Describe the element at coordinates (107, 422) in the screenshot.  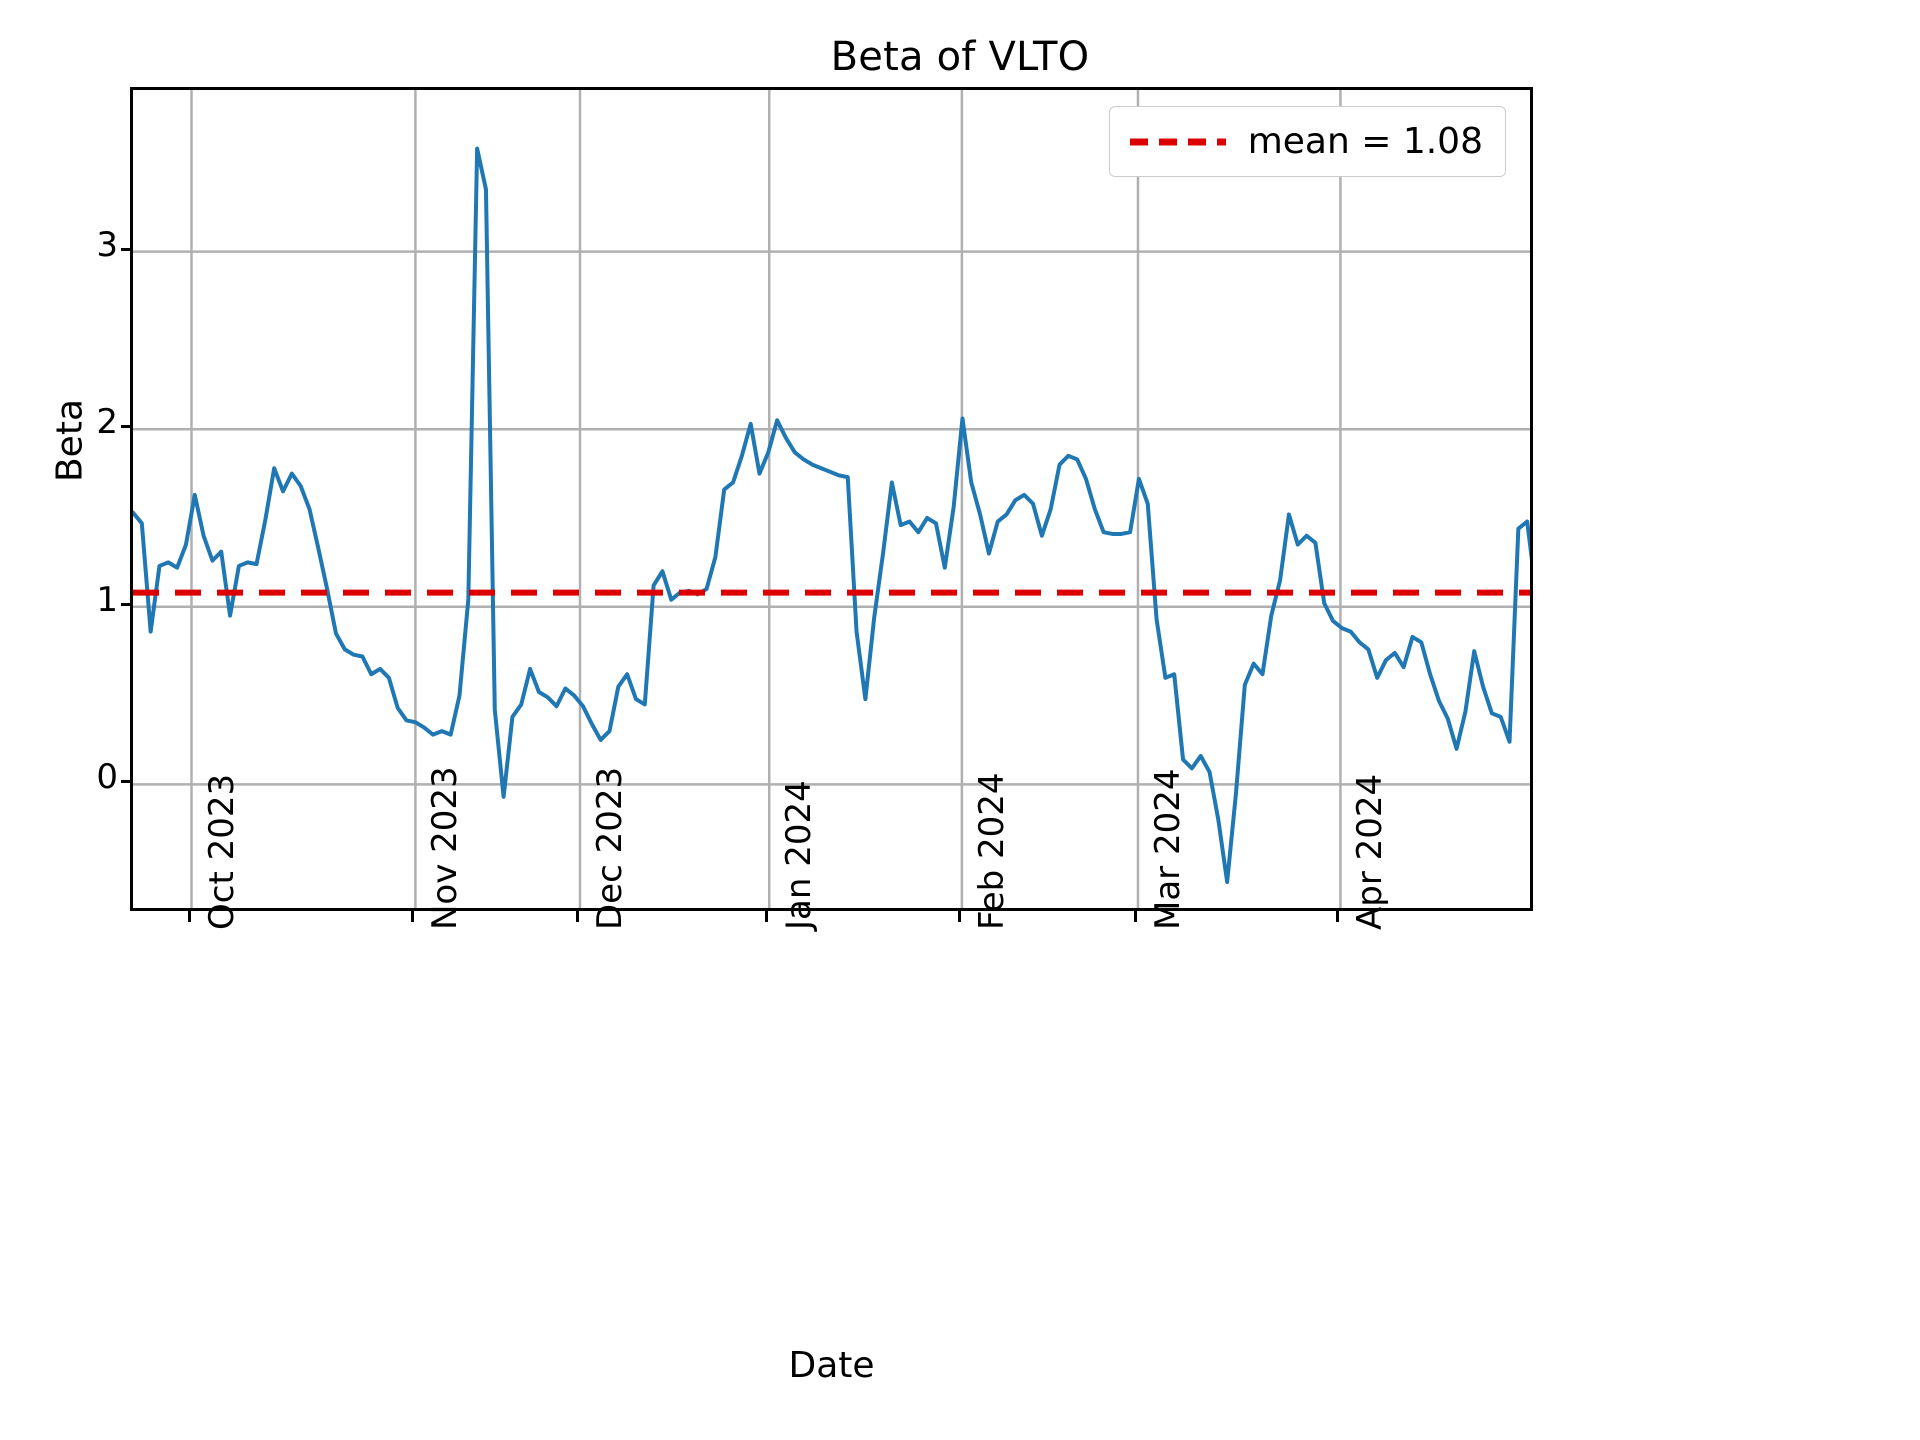
I see `y-tick-label: 2` at that location.